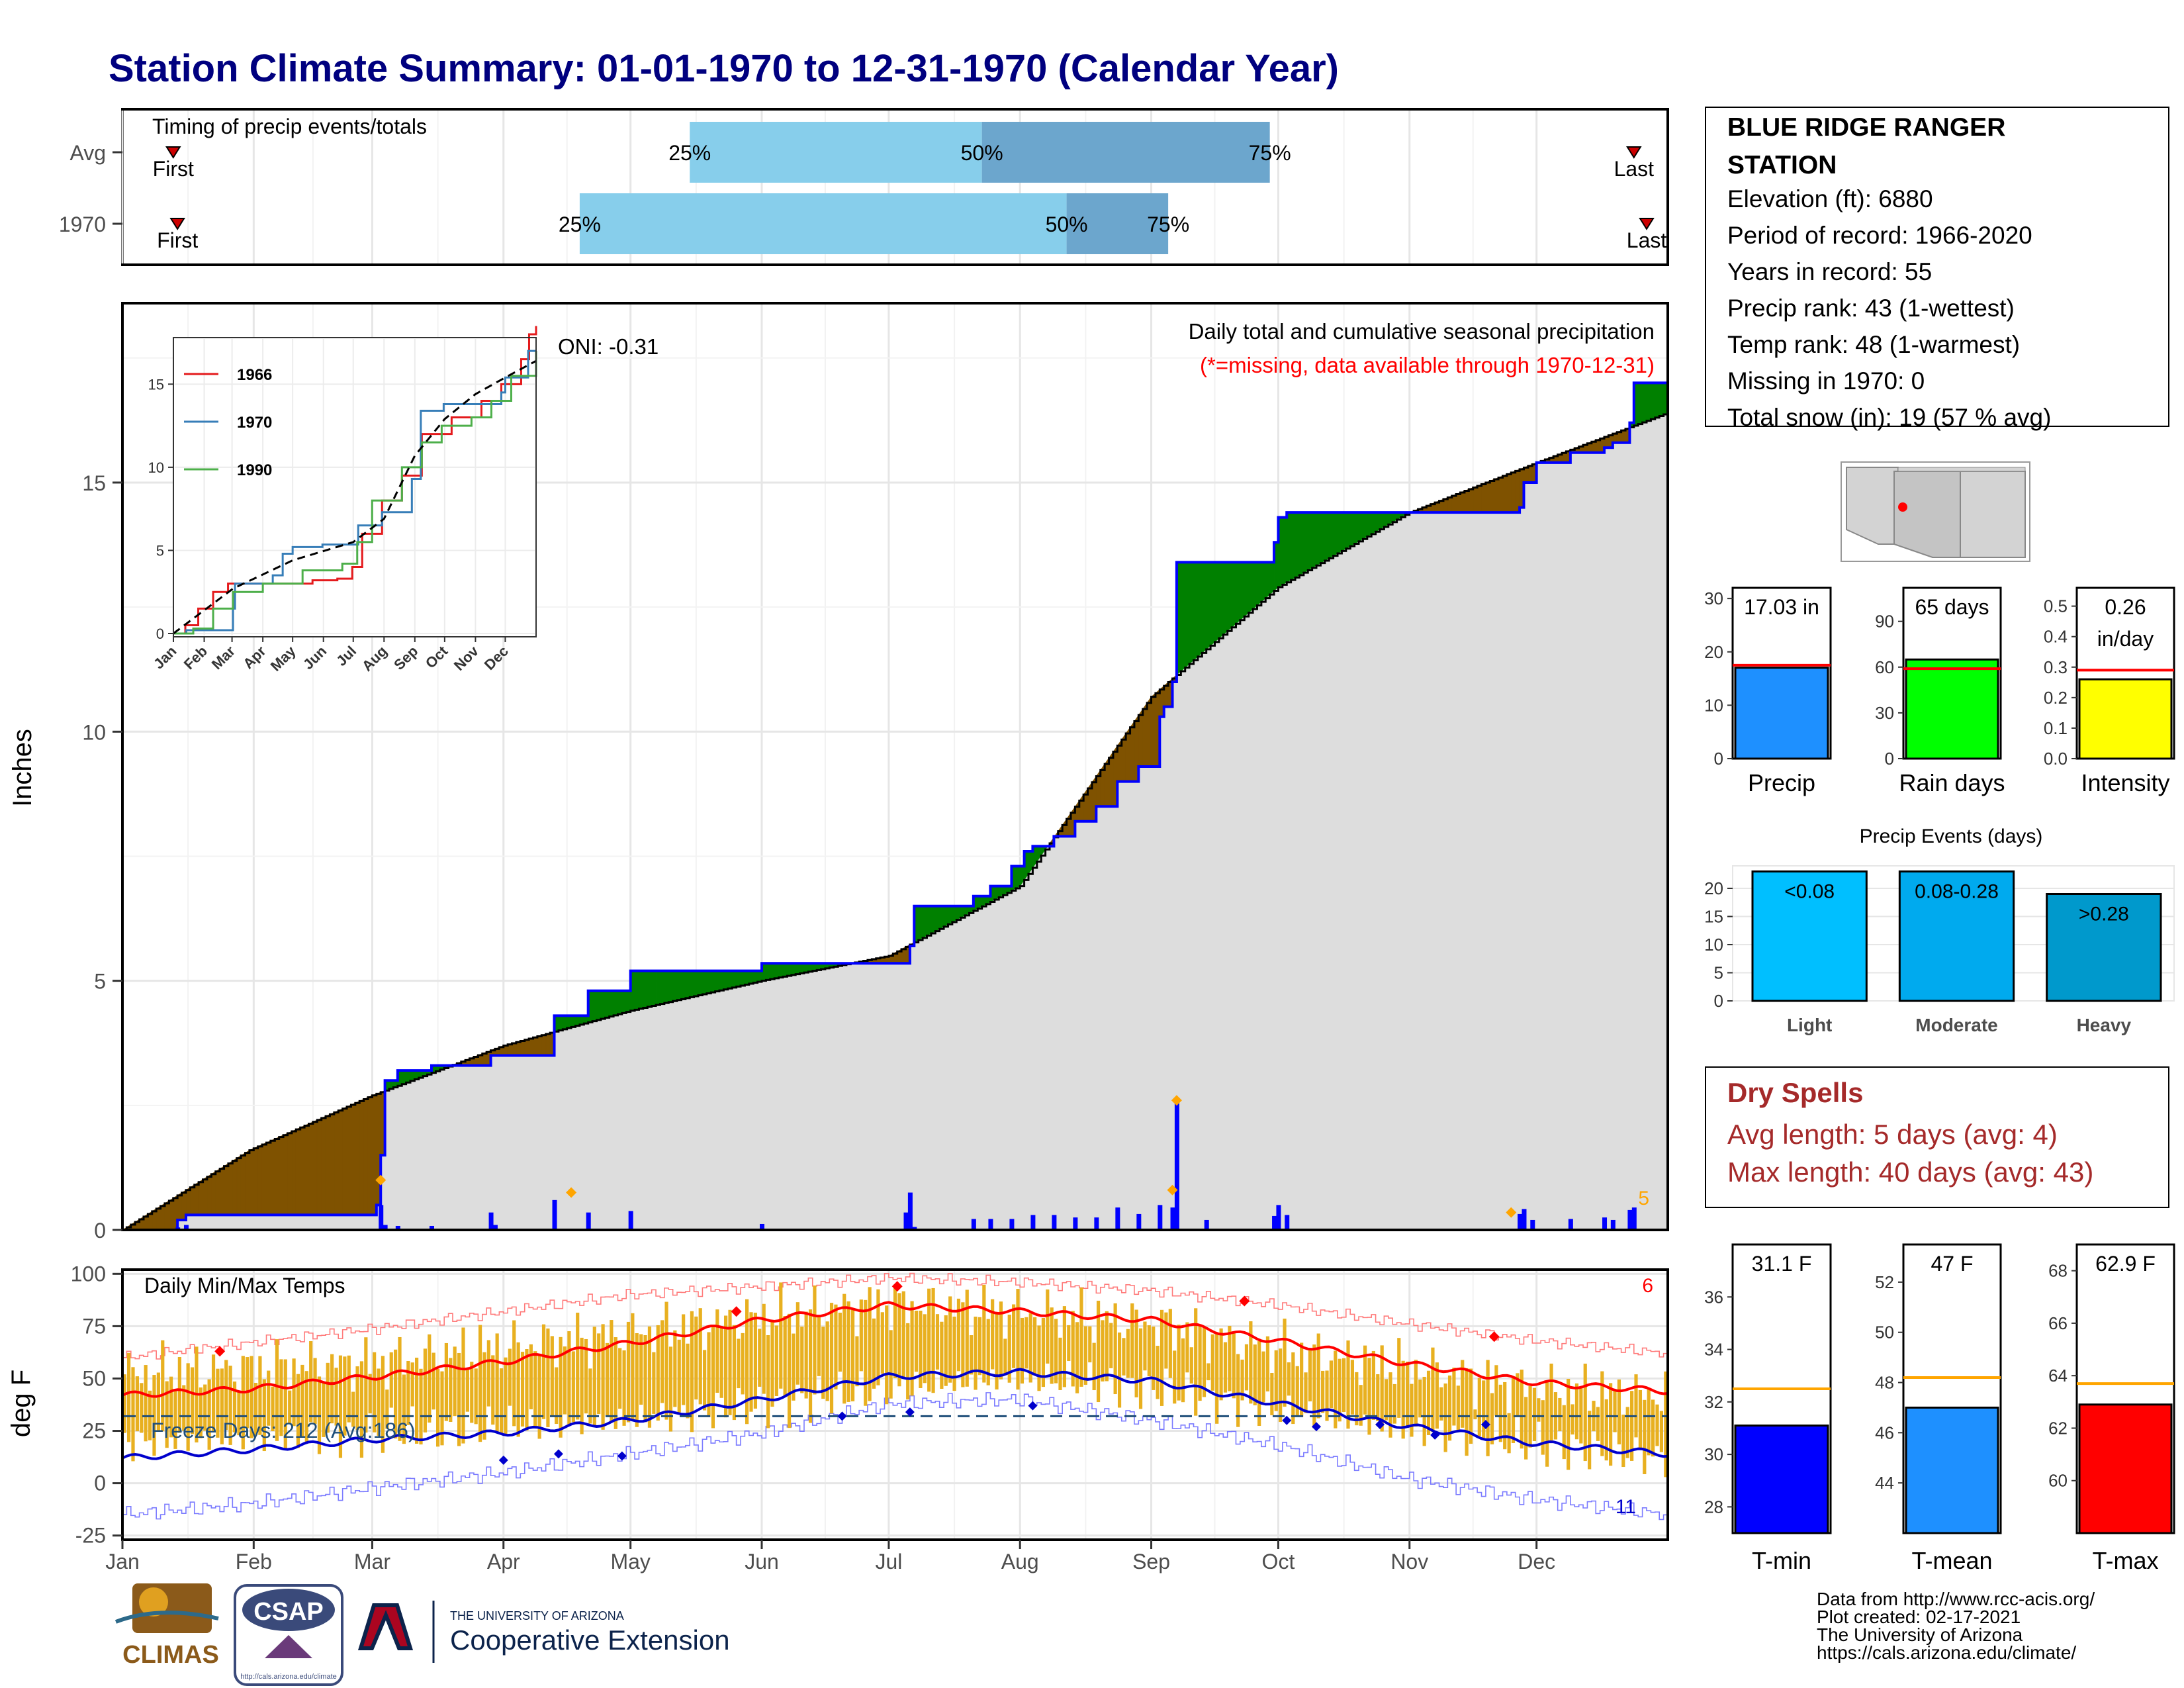 The width and height of the screenshot is (2184, 1688). I want to click on precip-events-title: Precip Events (days), so click(1951, 836).